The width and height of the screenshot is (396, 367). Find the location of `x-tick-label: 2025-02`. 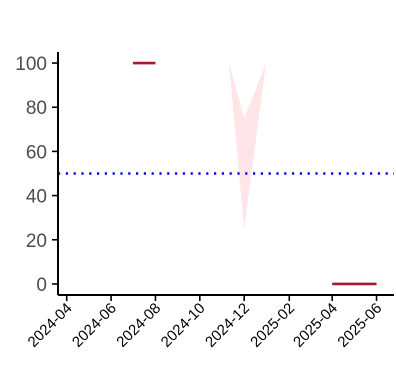

x-tick-label: 2025-02 is located at coordinates (272, 325).